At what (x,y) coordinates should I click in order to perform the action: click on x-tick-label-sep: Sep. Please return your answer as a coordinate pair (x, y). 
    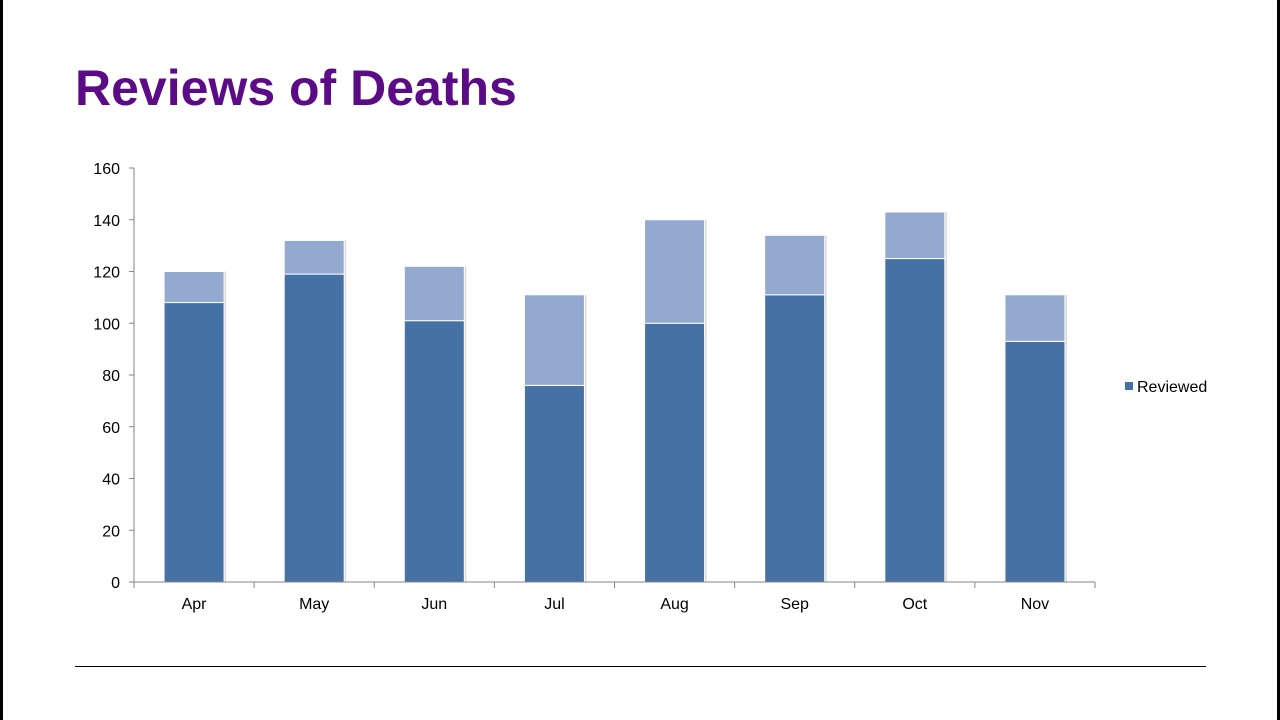
    Looking at the image, I should click on (794, 604).